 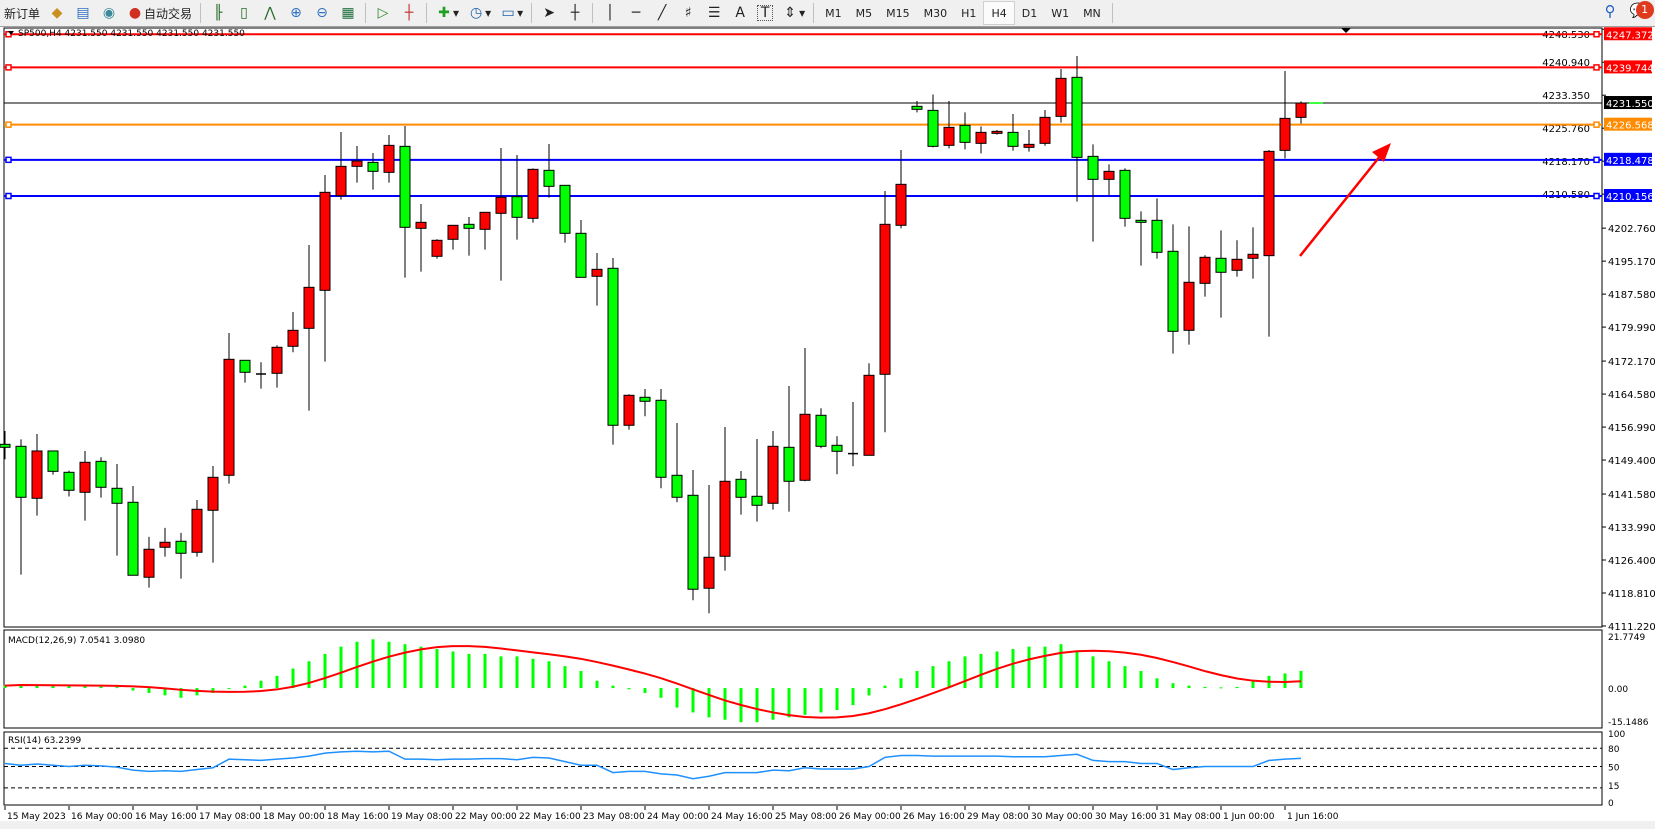 What do you see at coordinates (864, 13) in the screenshot?
I see `timeframe-m5: M5` at bounding box center [864, 13].